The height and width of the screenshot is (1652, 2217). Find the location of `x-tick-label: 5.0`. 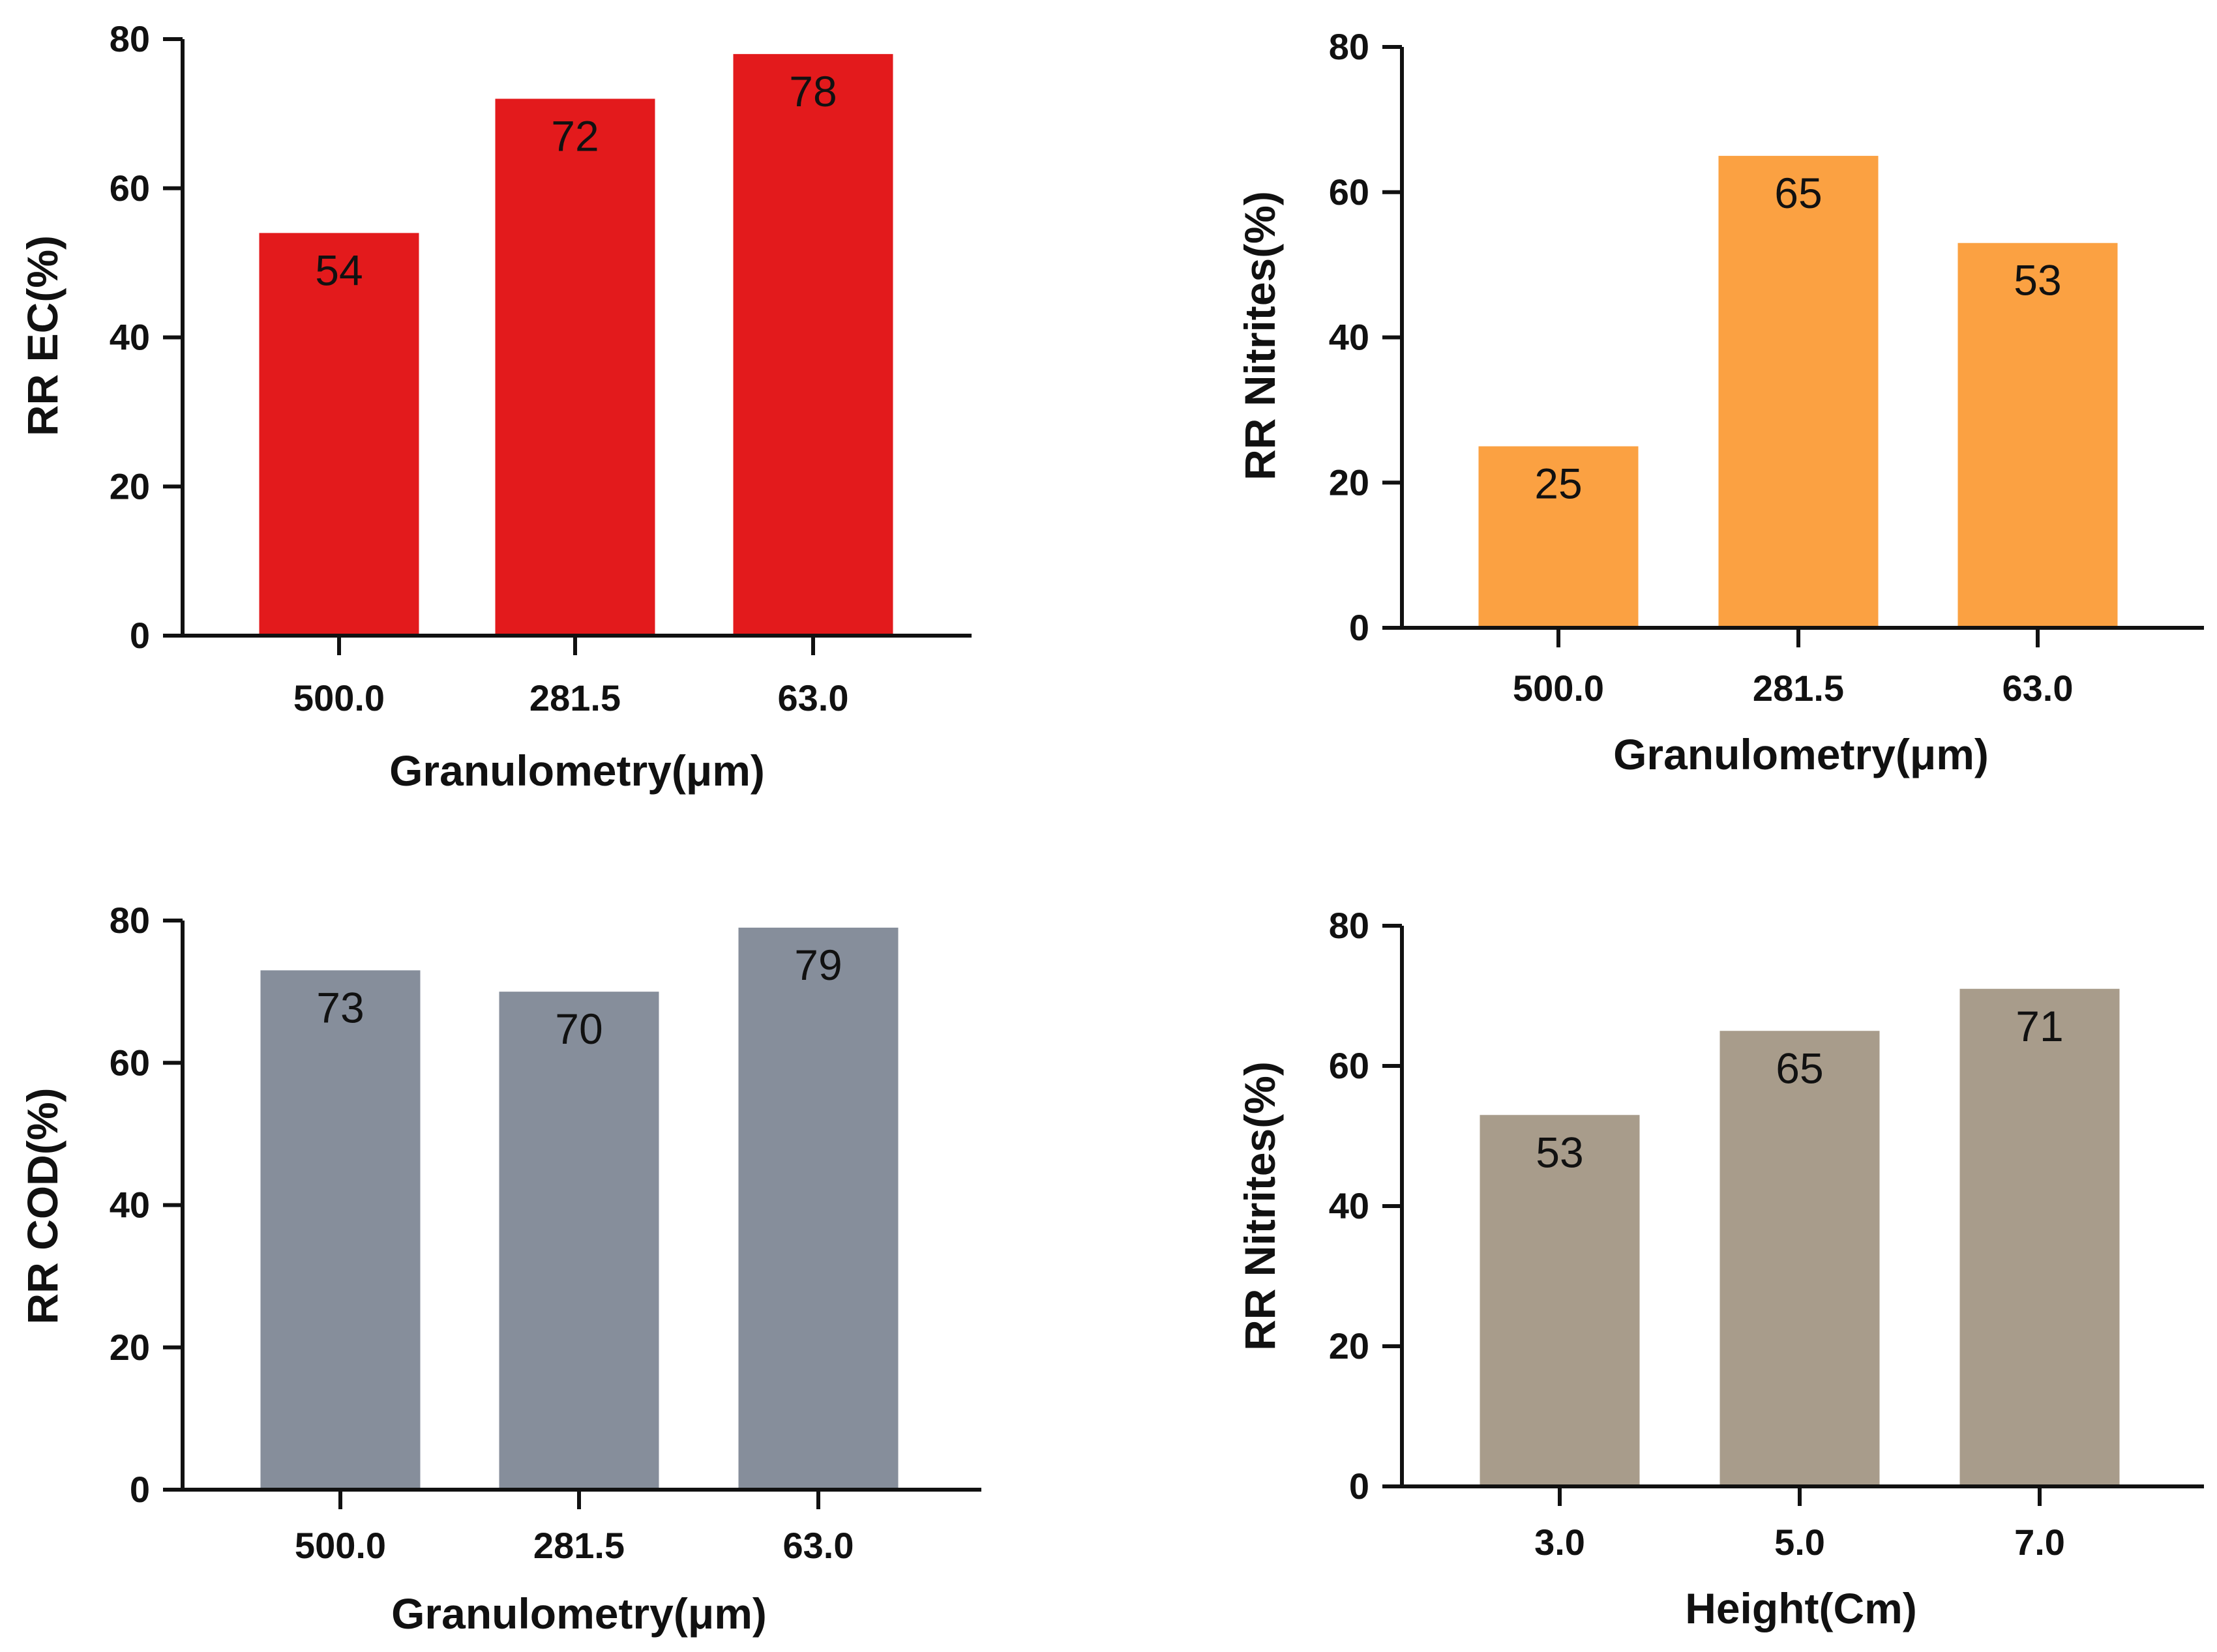

x-tick-label: 5.0 is located at coordinates (1800, 1542).